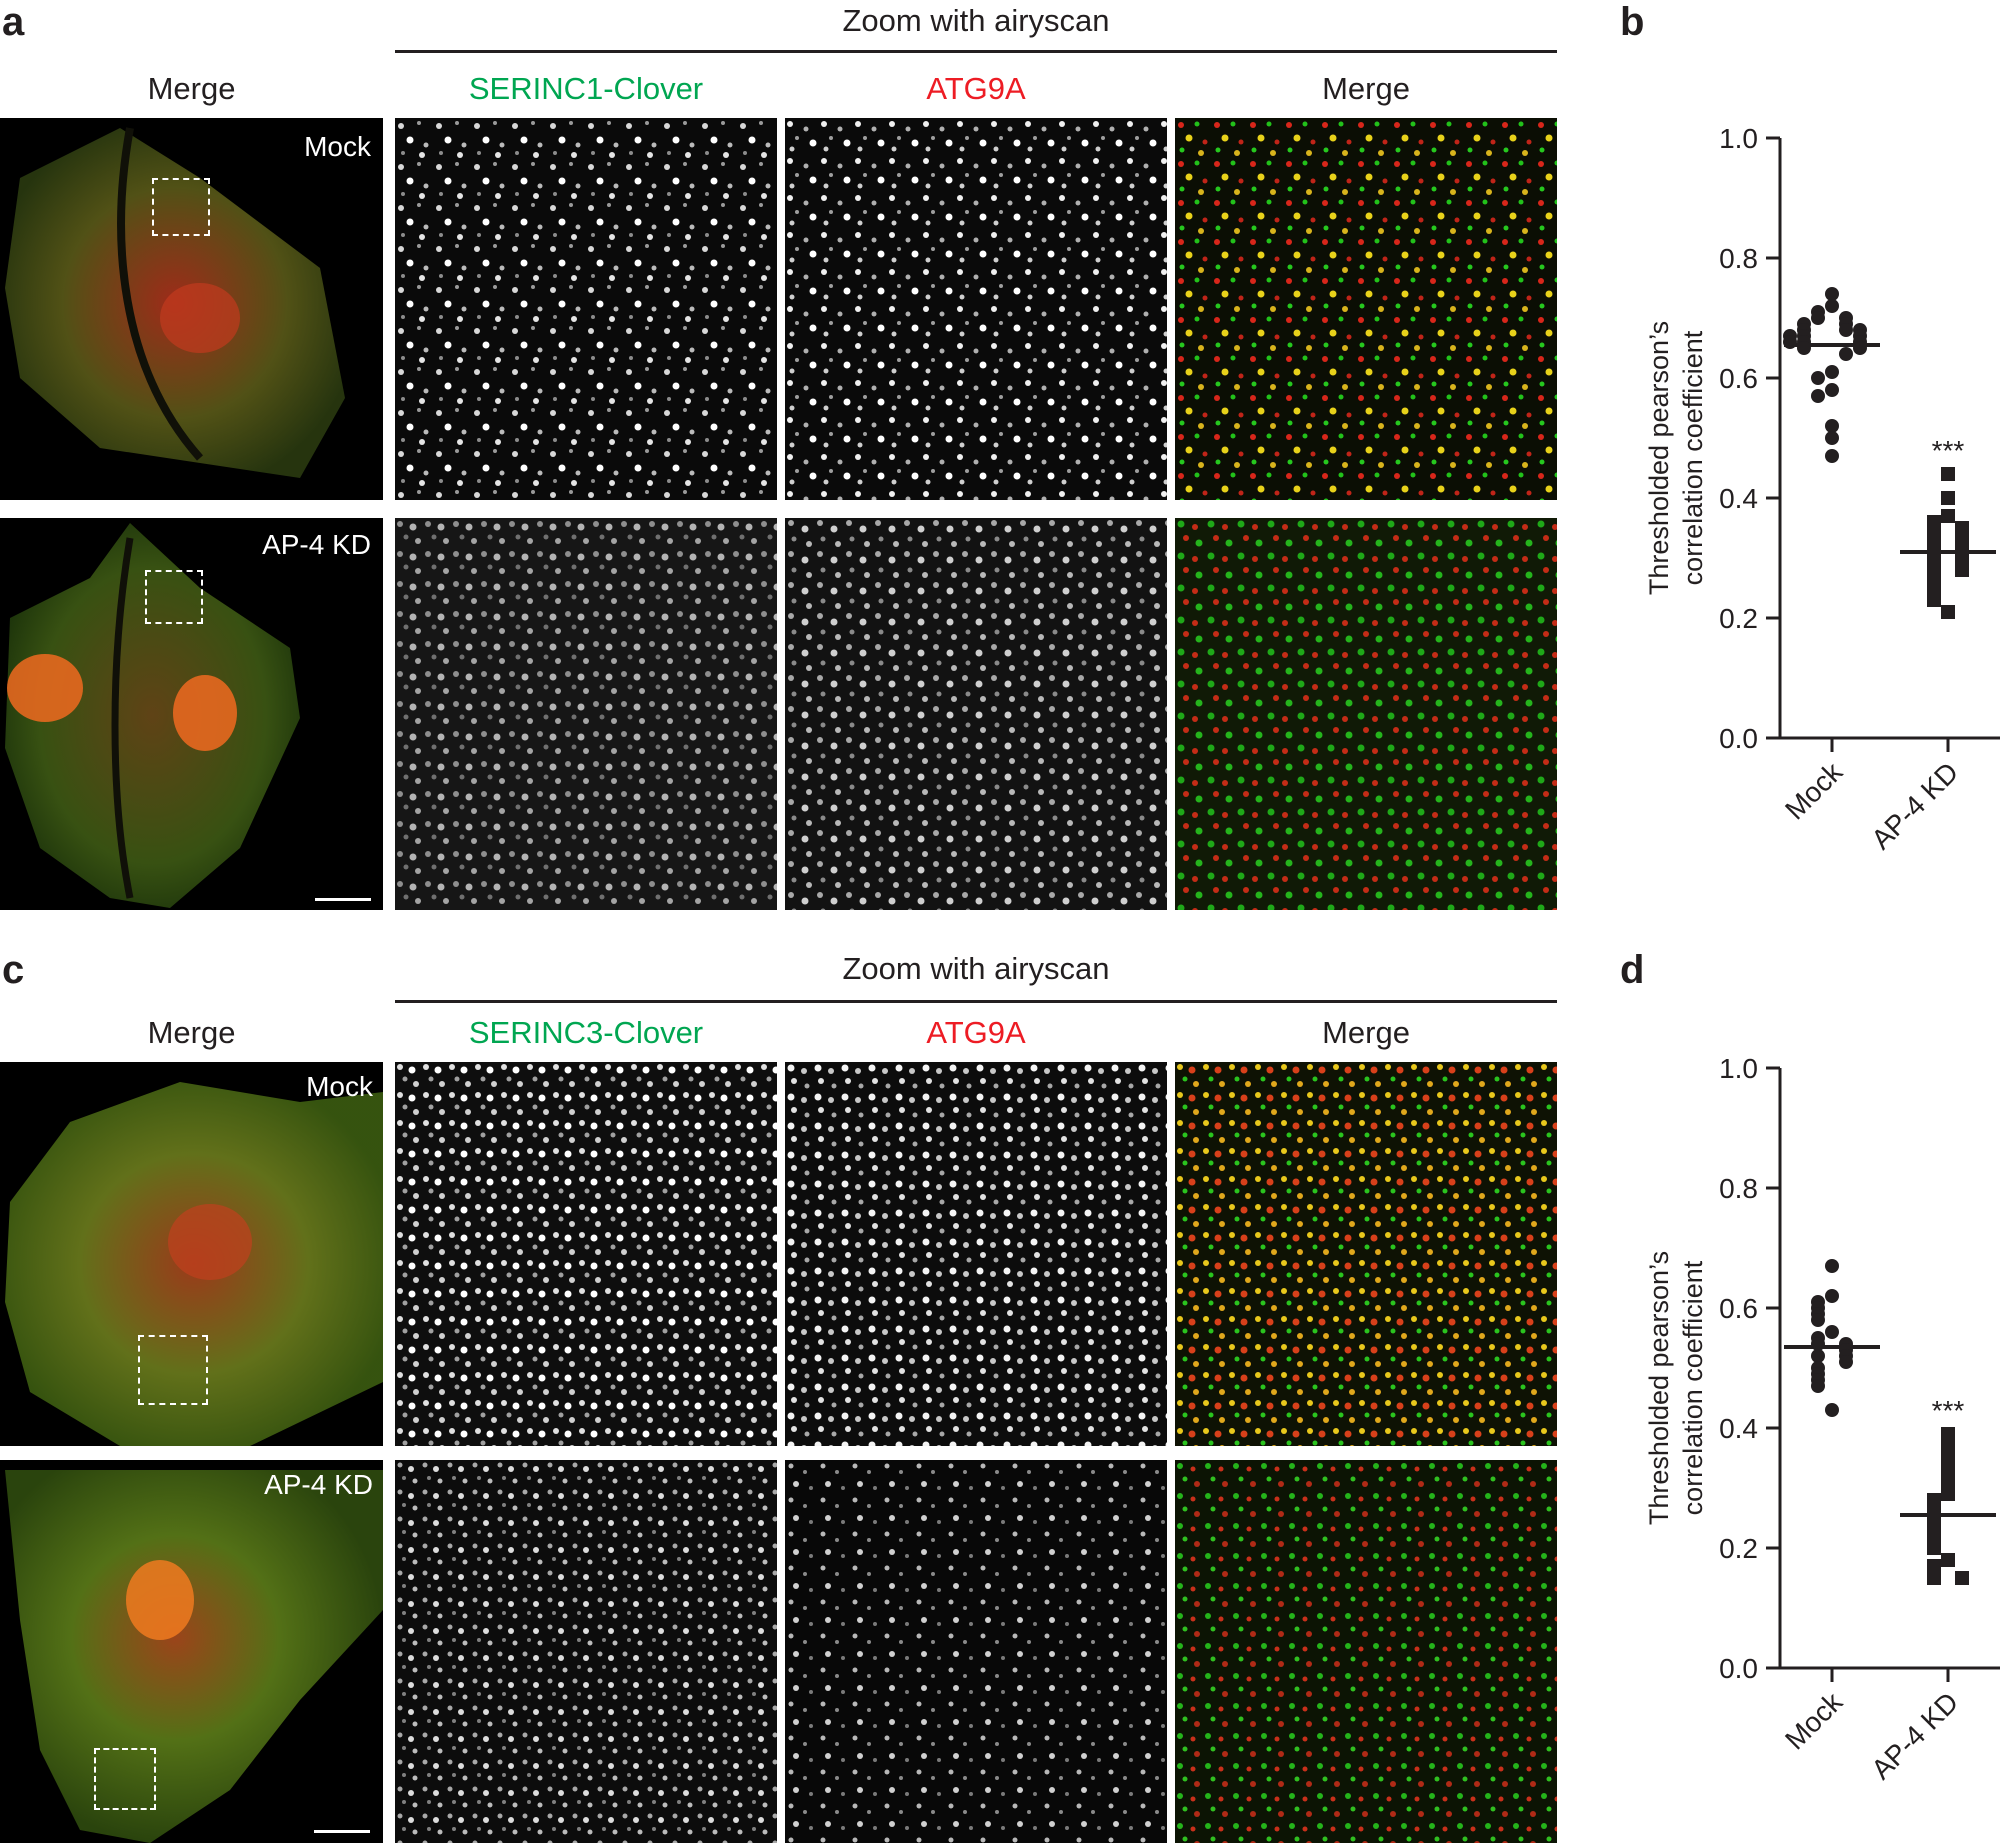 The width and height of the screenshot is (2004, 1843). I want to click on zoom-header-c: Zoom with airyscan, so click(976, 968).